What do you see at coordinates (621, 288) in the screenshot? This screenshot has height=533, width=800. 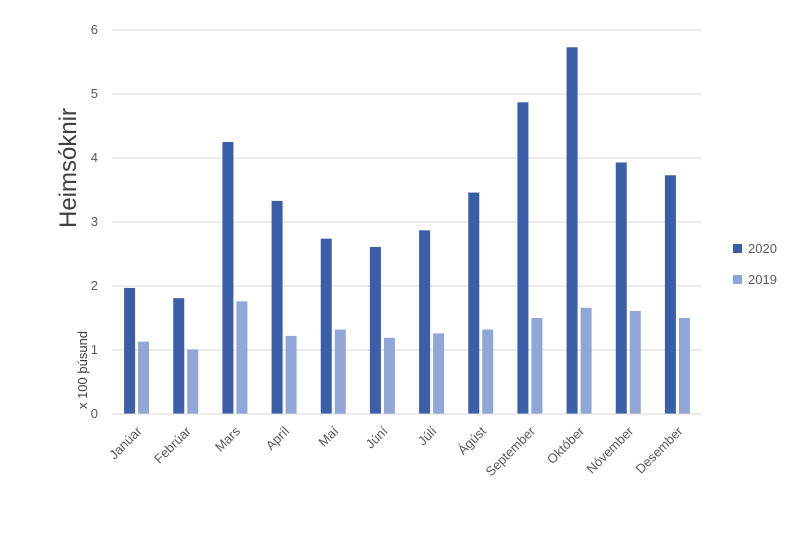 I see `bar-2020-Nóvember` at bounding box center [621, 288].